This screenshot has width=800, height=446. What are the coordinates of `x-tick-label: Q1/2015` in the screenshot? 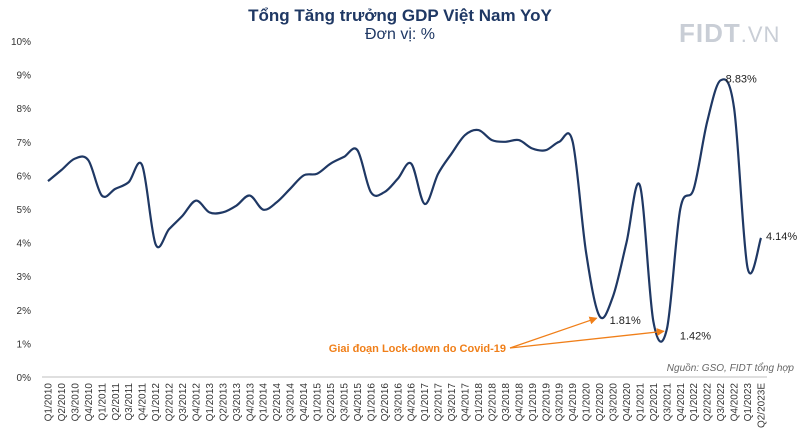 It's located at (318, 402).